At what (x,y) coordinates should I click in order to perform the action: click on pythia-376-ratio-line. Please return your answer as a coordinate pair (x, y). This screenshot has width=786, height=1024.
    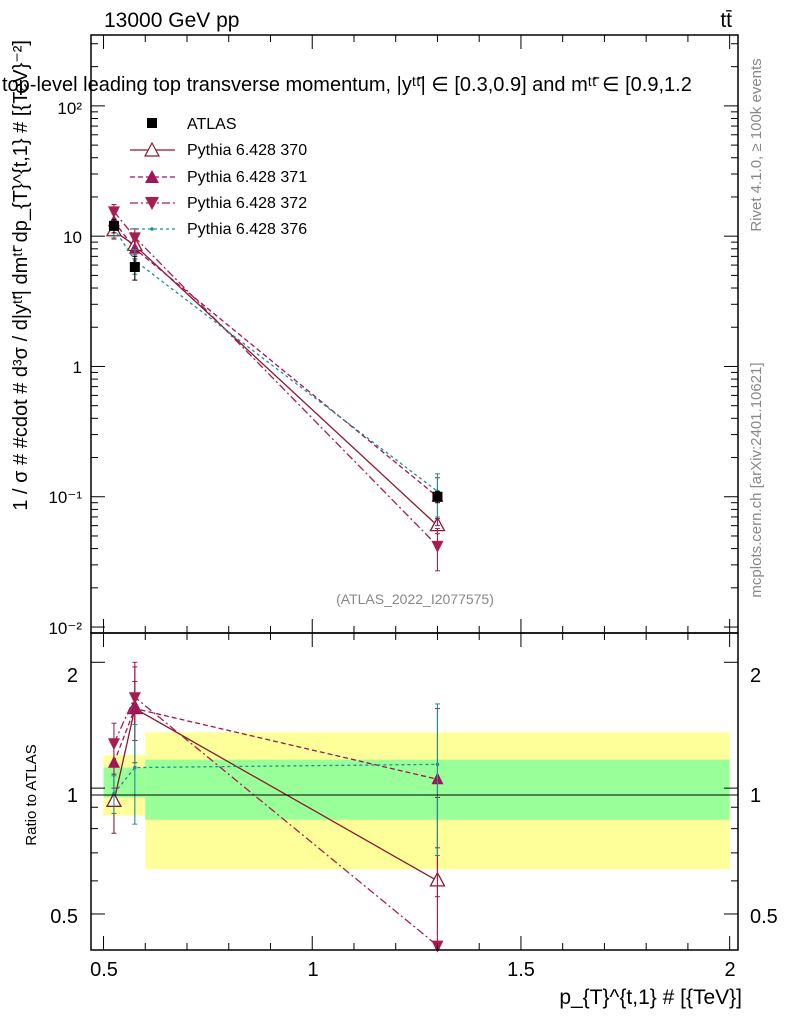
    Looking at the image, I should click on (275, 779).